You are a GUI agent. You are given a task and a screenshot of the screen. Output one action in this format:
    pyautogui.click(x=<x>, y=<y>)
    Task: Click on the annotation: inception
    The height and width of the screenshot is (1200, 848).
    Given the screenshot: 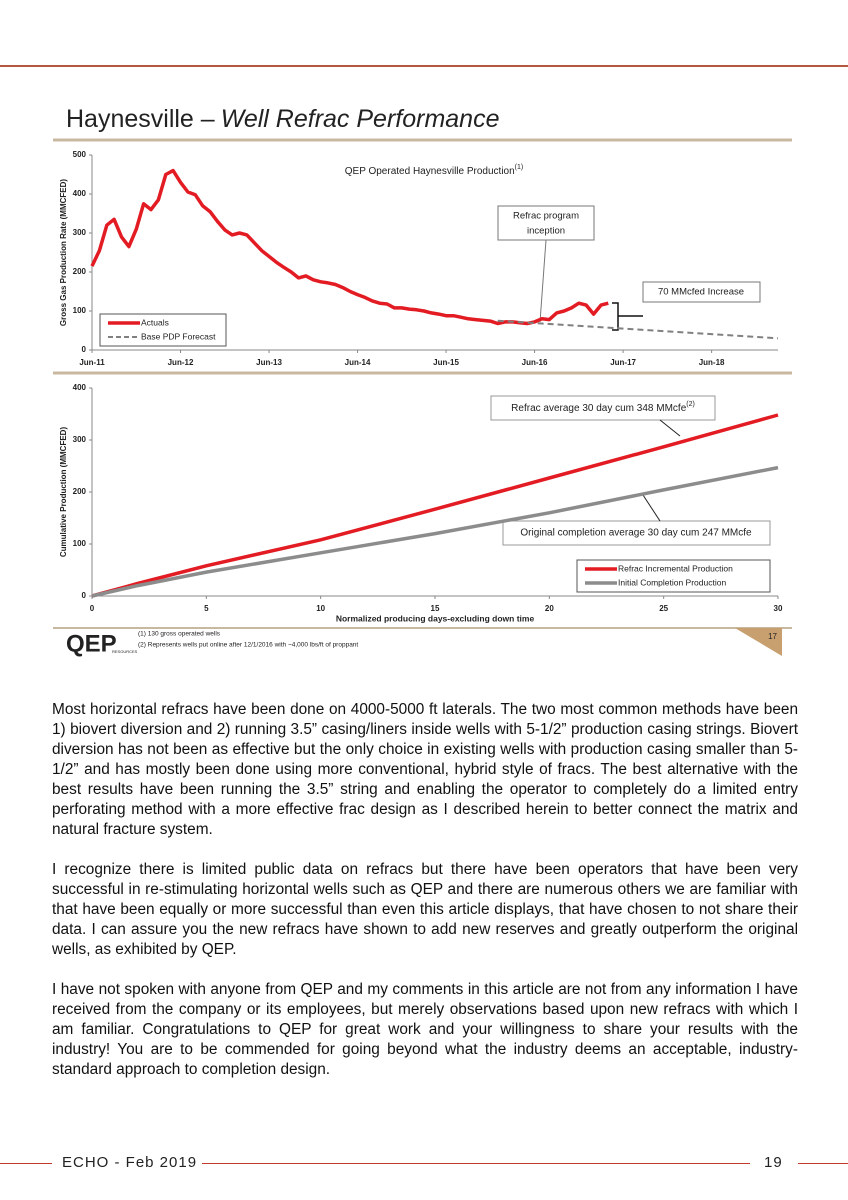 What is the action you would take?
    pyautogui.click(x=546, y=231)
    